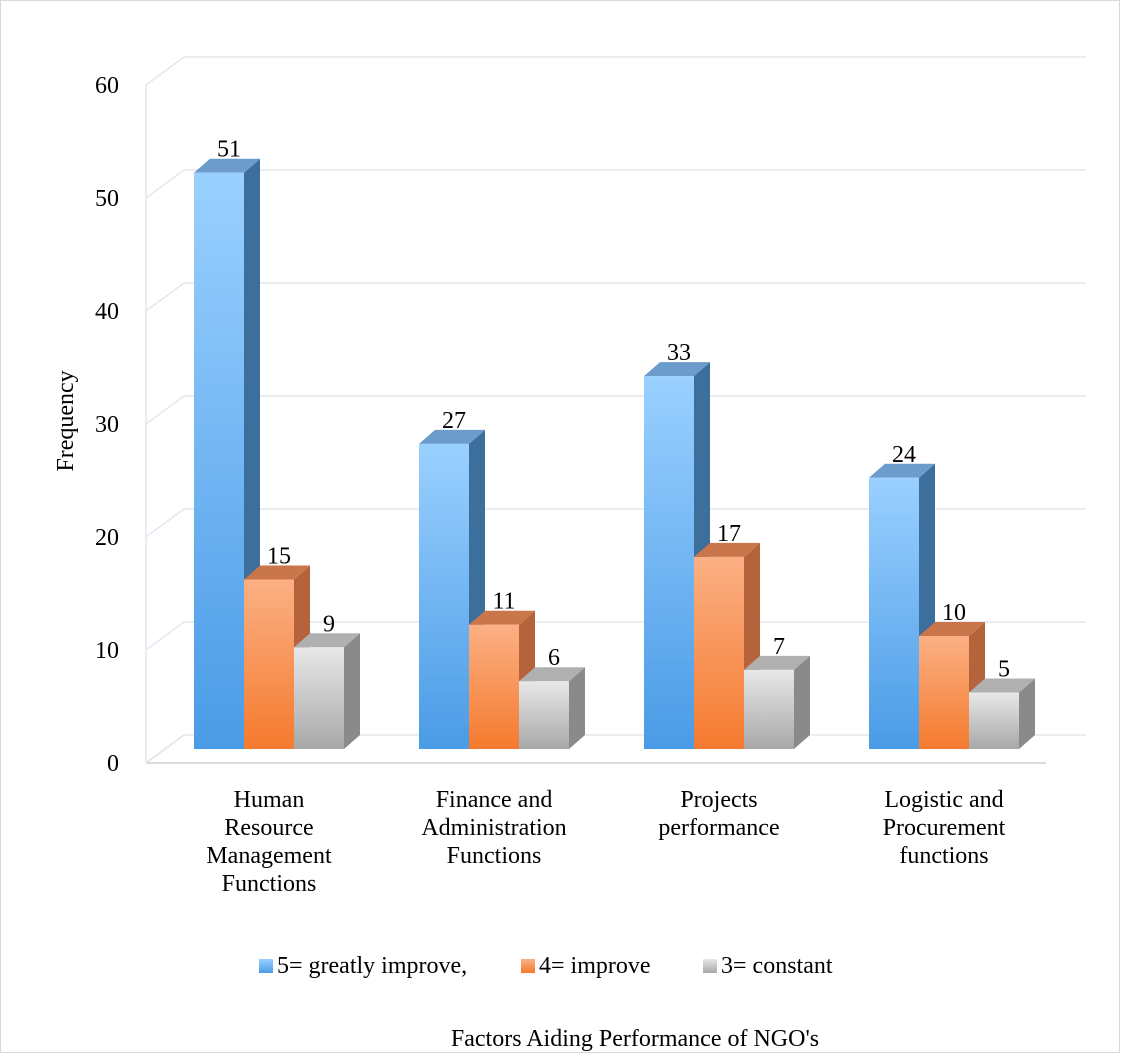 This screenshot has width=1122, height=1055. What do you see at coordinates (635, 1039) in the screenshot?
I see `x-axis-title: Factors Aiding Performance of NGO's` at bounding box center [635, 1039].